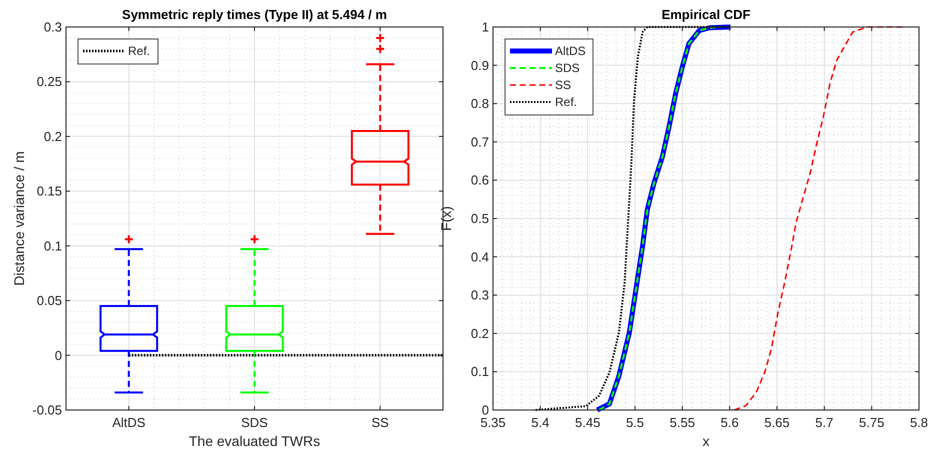 This screenshot has height=456, width=932. Describe the element at coordinates (919, 422) in the screenshot. I see `x-tick-label: 5.8` at that location.